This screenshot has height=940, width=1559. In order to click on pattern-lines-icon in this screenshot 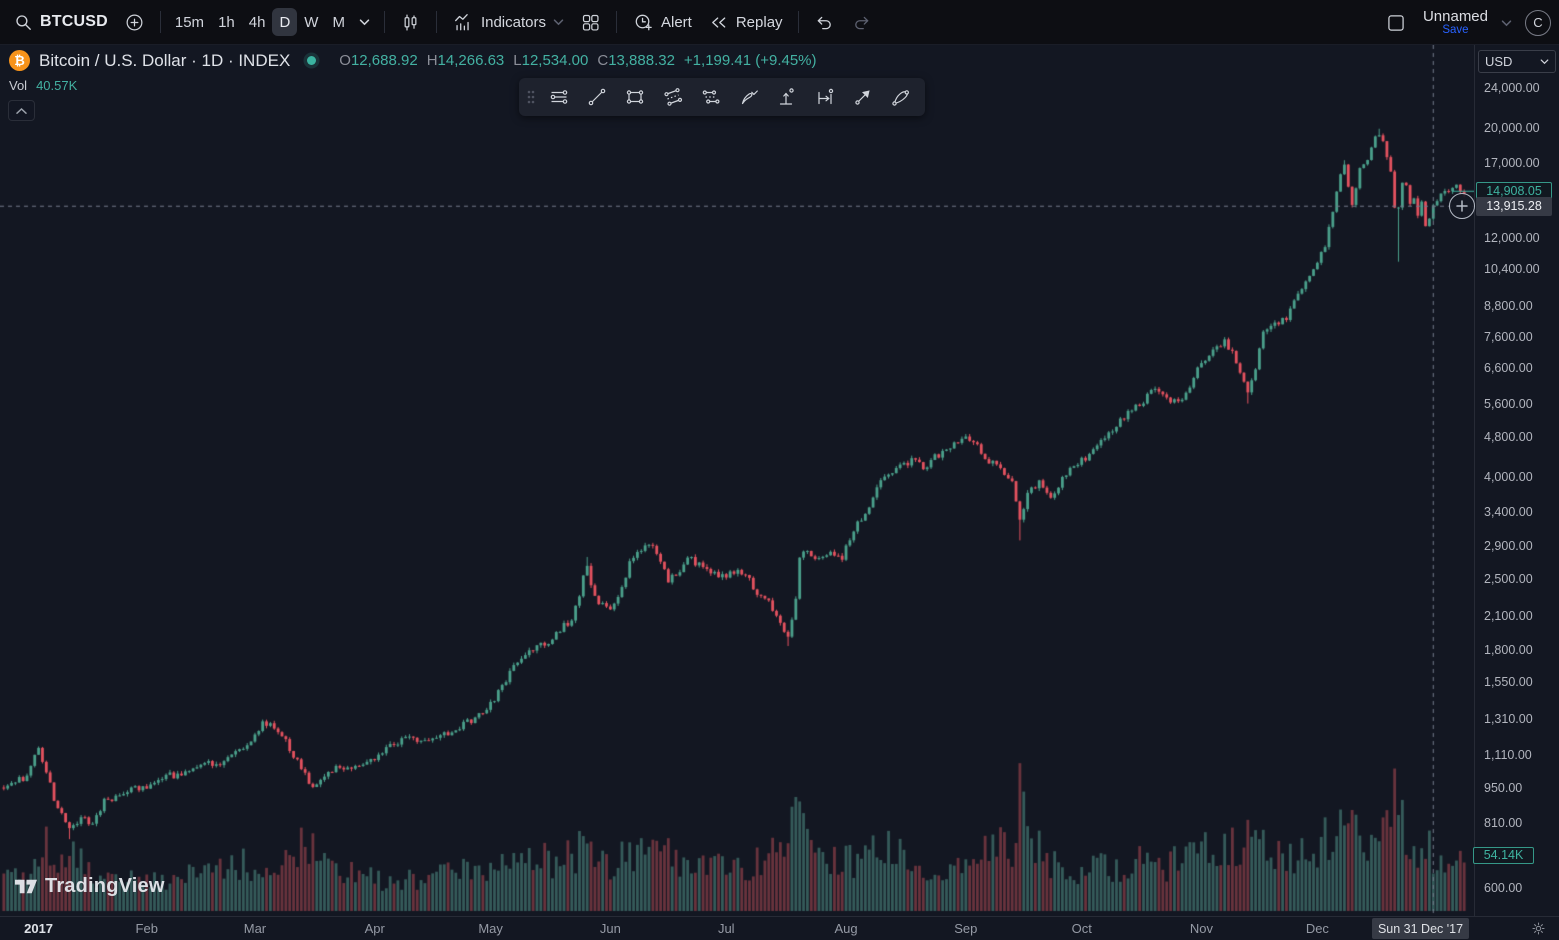, I will do `click(559, 97)`.